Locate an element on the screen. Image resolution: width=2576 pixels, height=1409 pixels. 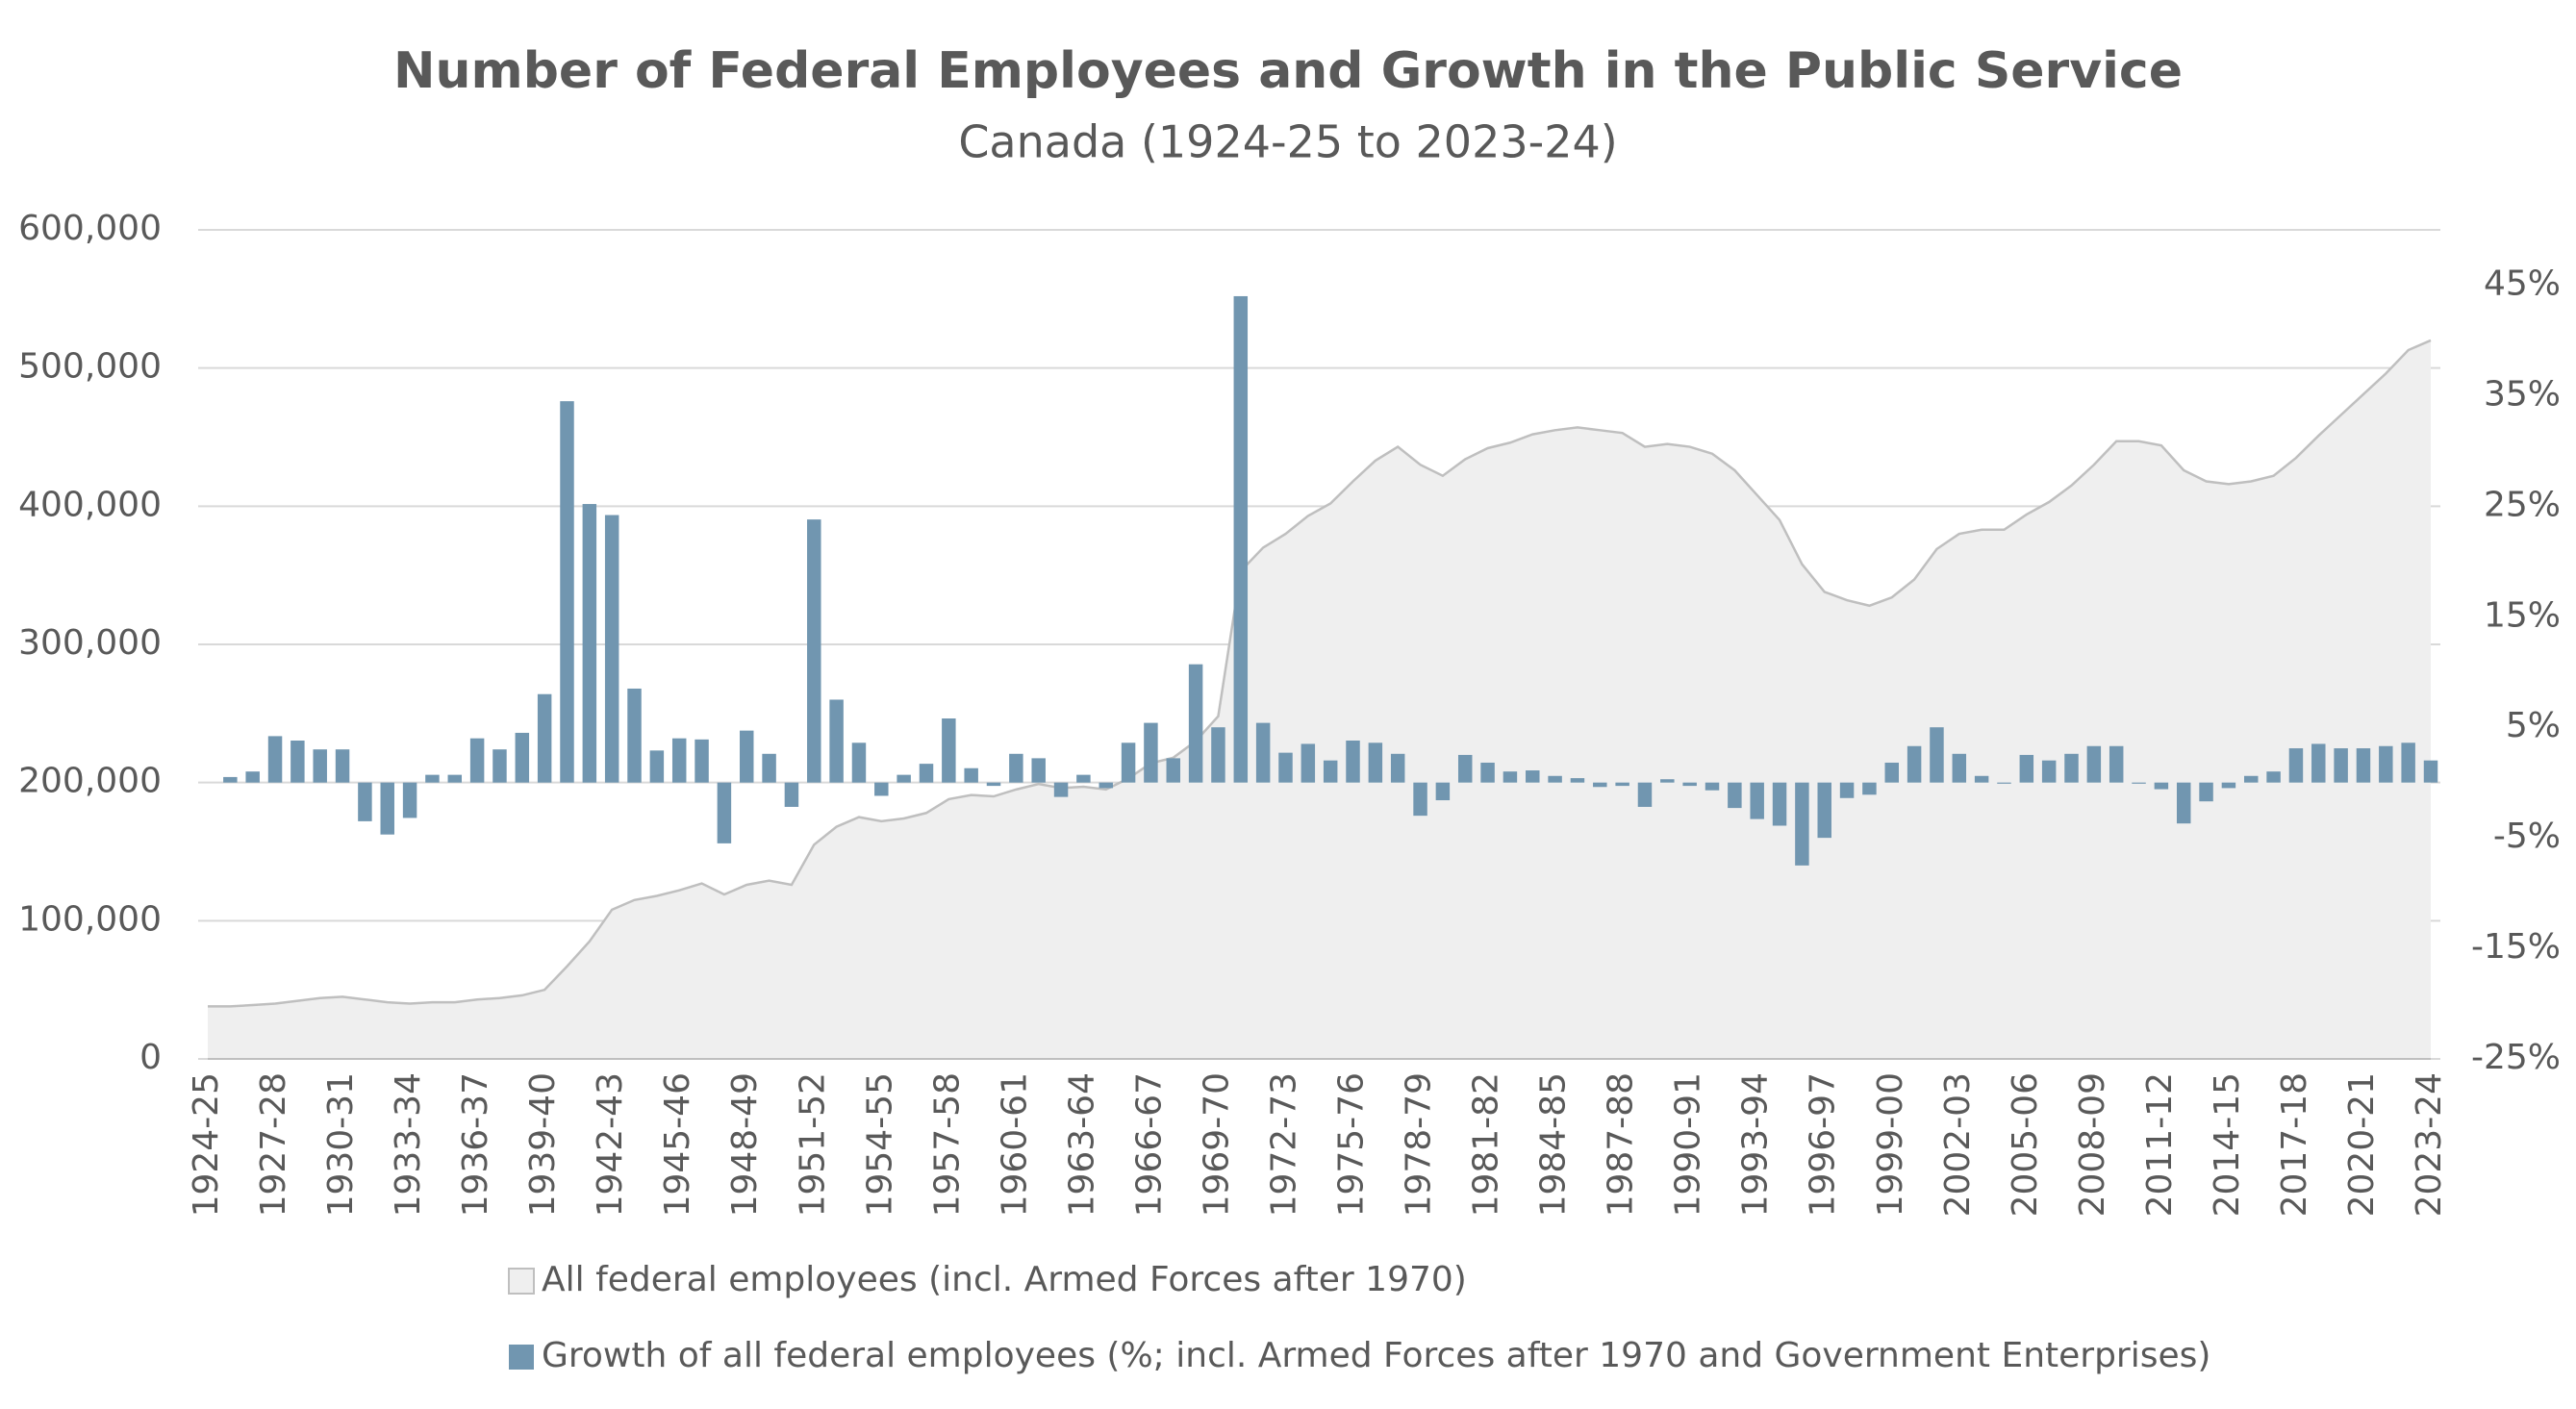
x-tick-label: 1993-94 is located at coordinates (1756, 1144).